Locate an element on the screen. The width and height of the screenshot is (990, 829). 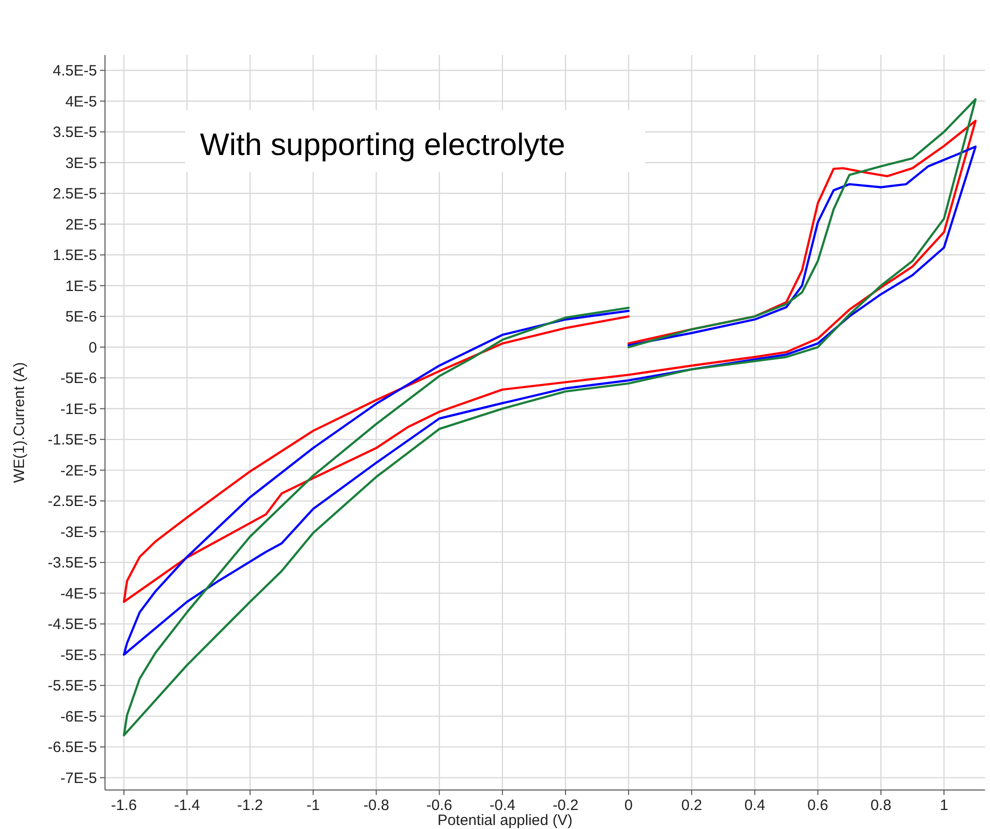
annotation: With supporting electrolyte is located at coordinates (383, 144).